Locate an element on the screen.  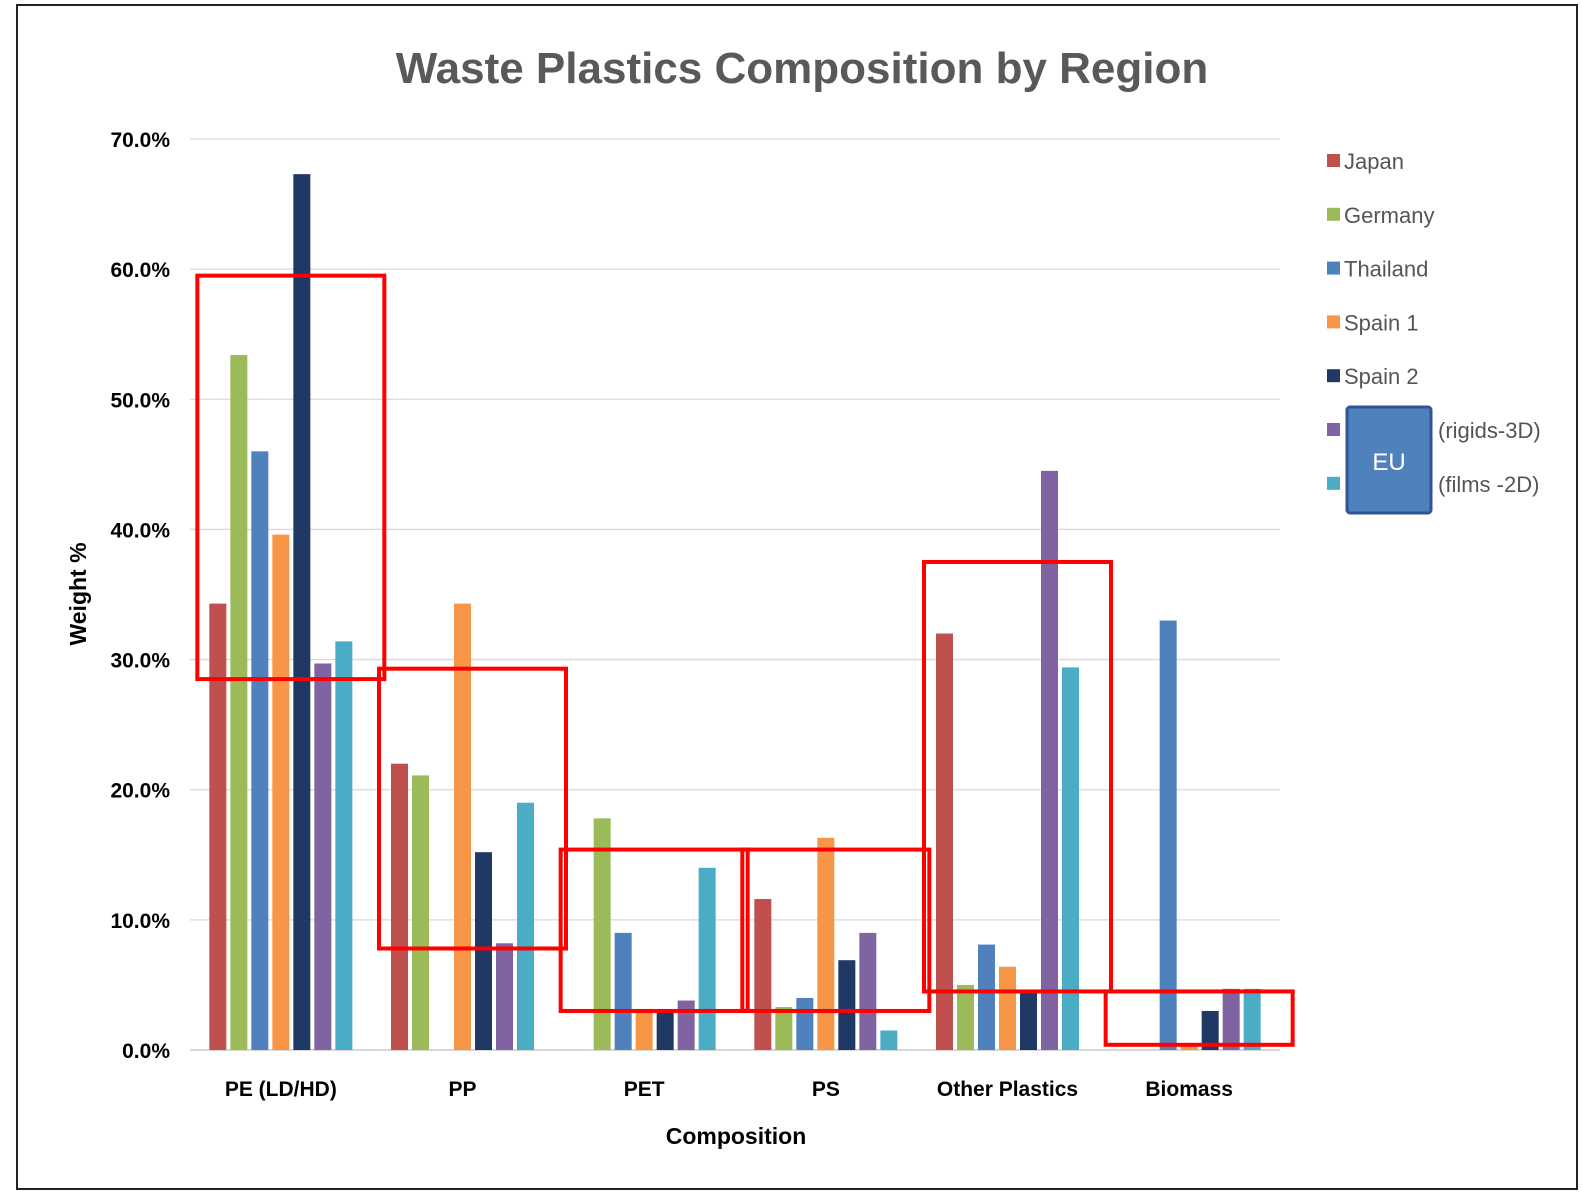
eu-legend-box is located at coordinates (1389, 460).